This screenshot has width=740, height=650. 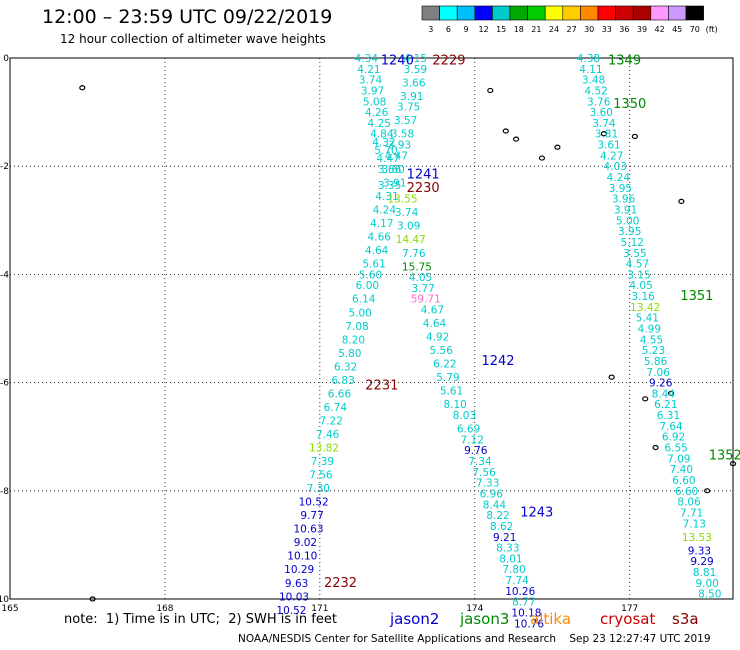 What do you see at coordinates (448, 29) in the screenshot?
I see `color-threshold-label: 6` at bounding box center [448, 29].